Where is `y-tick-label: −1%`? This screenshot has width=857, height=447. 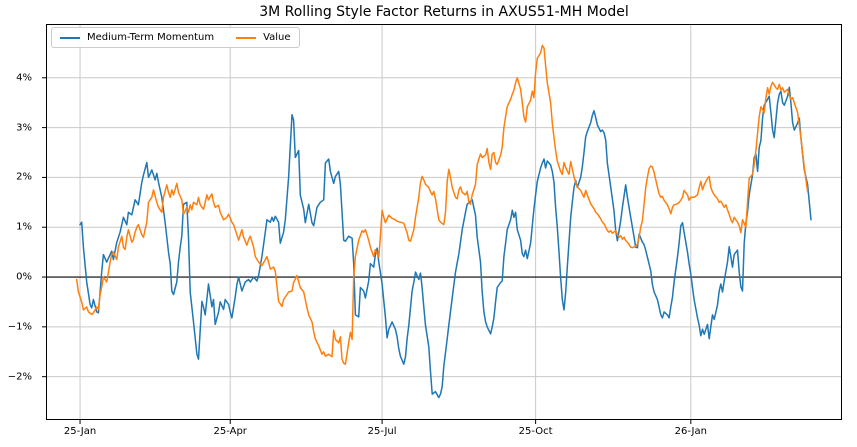
y-tick-label: −1% is located at coordinates (19, 327).